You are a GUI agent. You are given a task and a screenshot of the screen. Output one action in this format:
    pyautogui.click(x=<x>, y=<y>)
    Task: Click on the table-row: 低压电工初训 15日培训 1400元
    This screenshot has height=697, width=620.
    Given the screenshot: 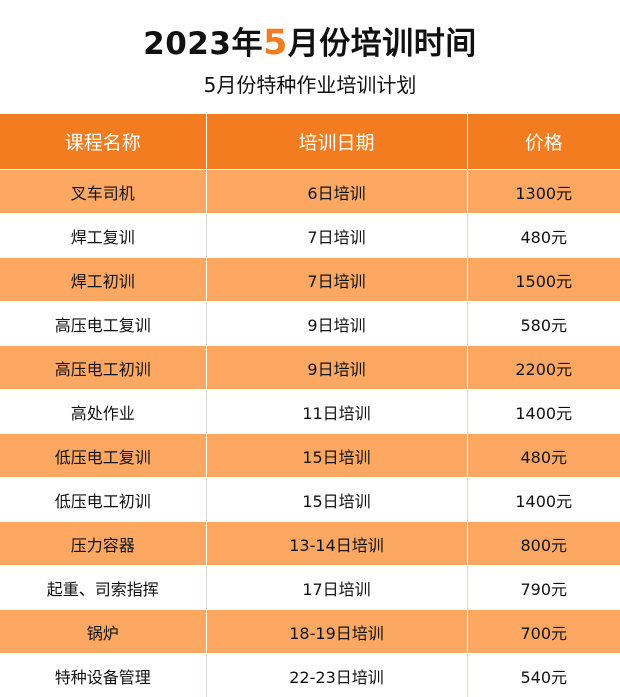 What is the action you would take?
    pyautogui.click(x=310, y=500)
    